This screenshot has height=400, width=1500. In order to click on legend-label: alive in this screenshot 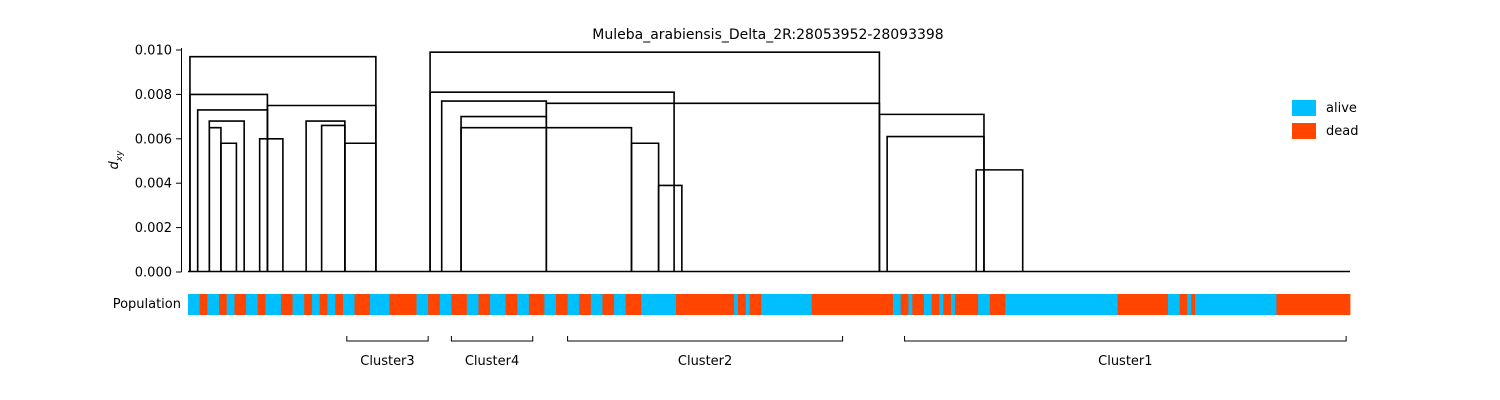, I will do `click(1341, 108)`.